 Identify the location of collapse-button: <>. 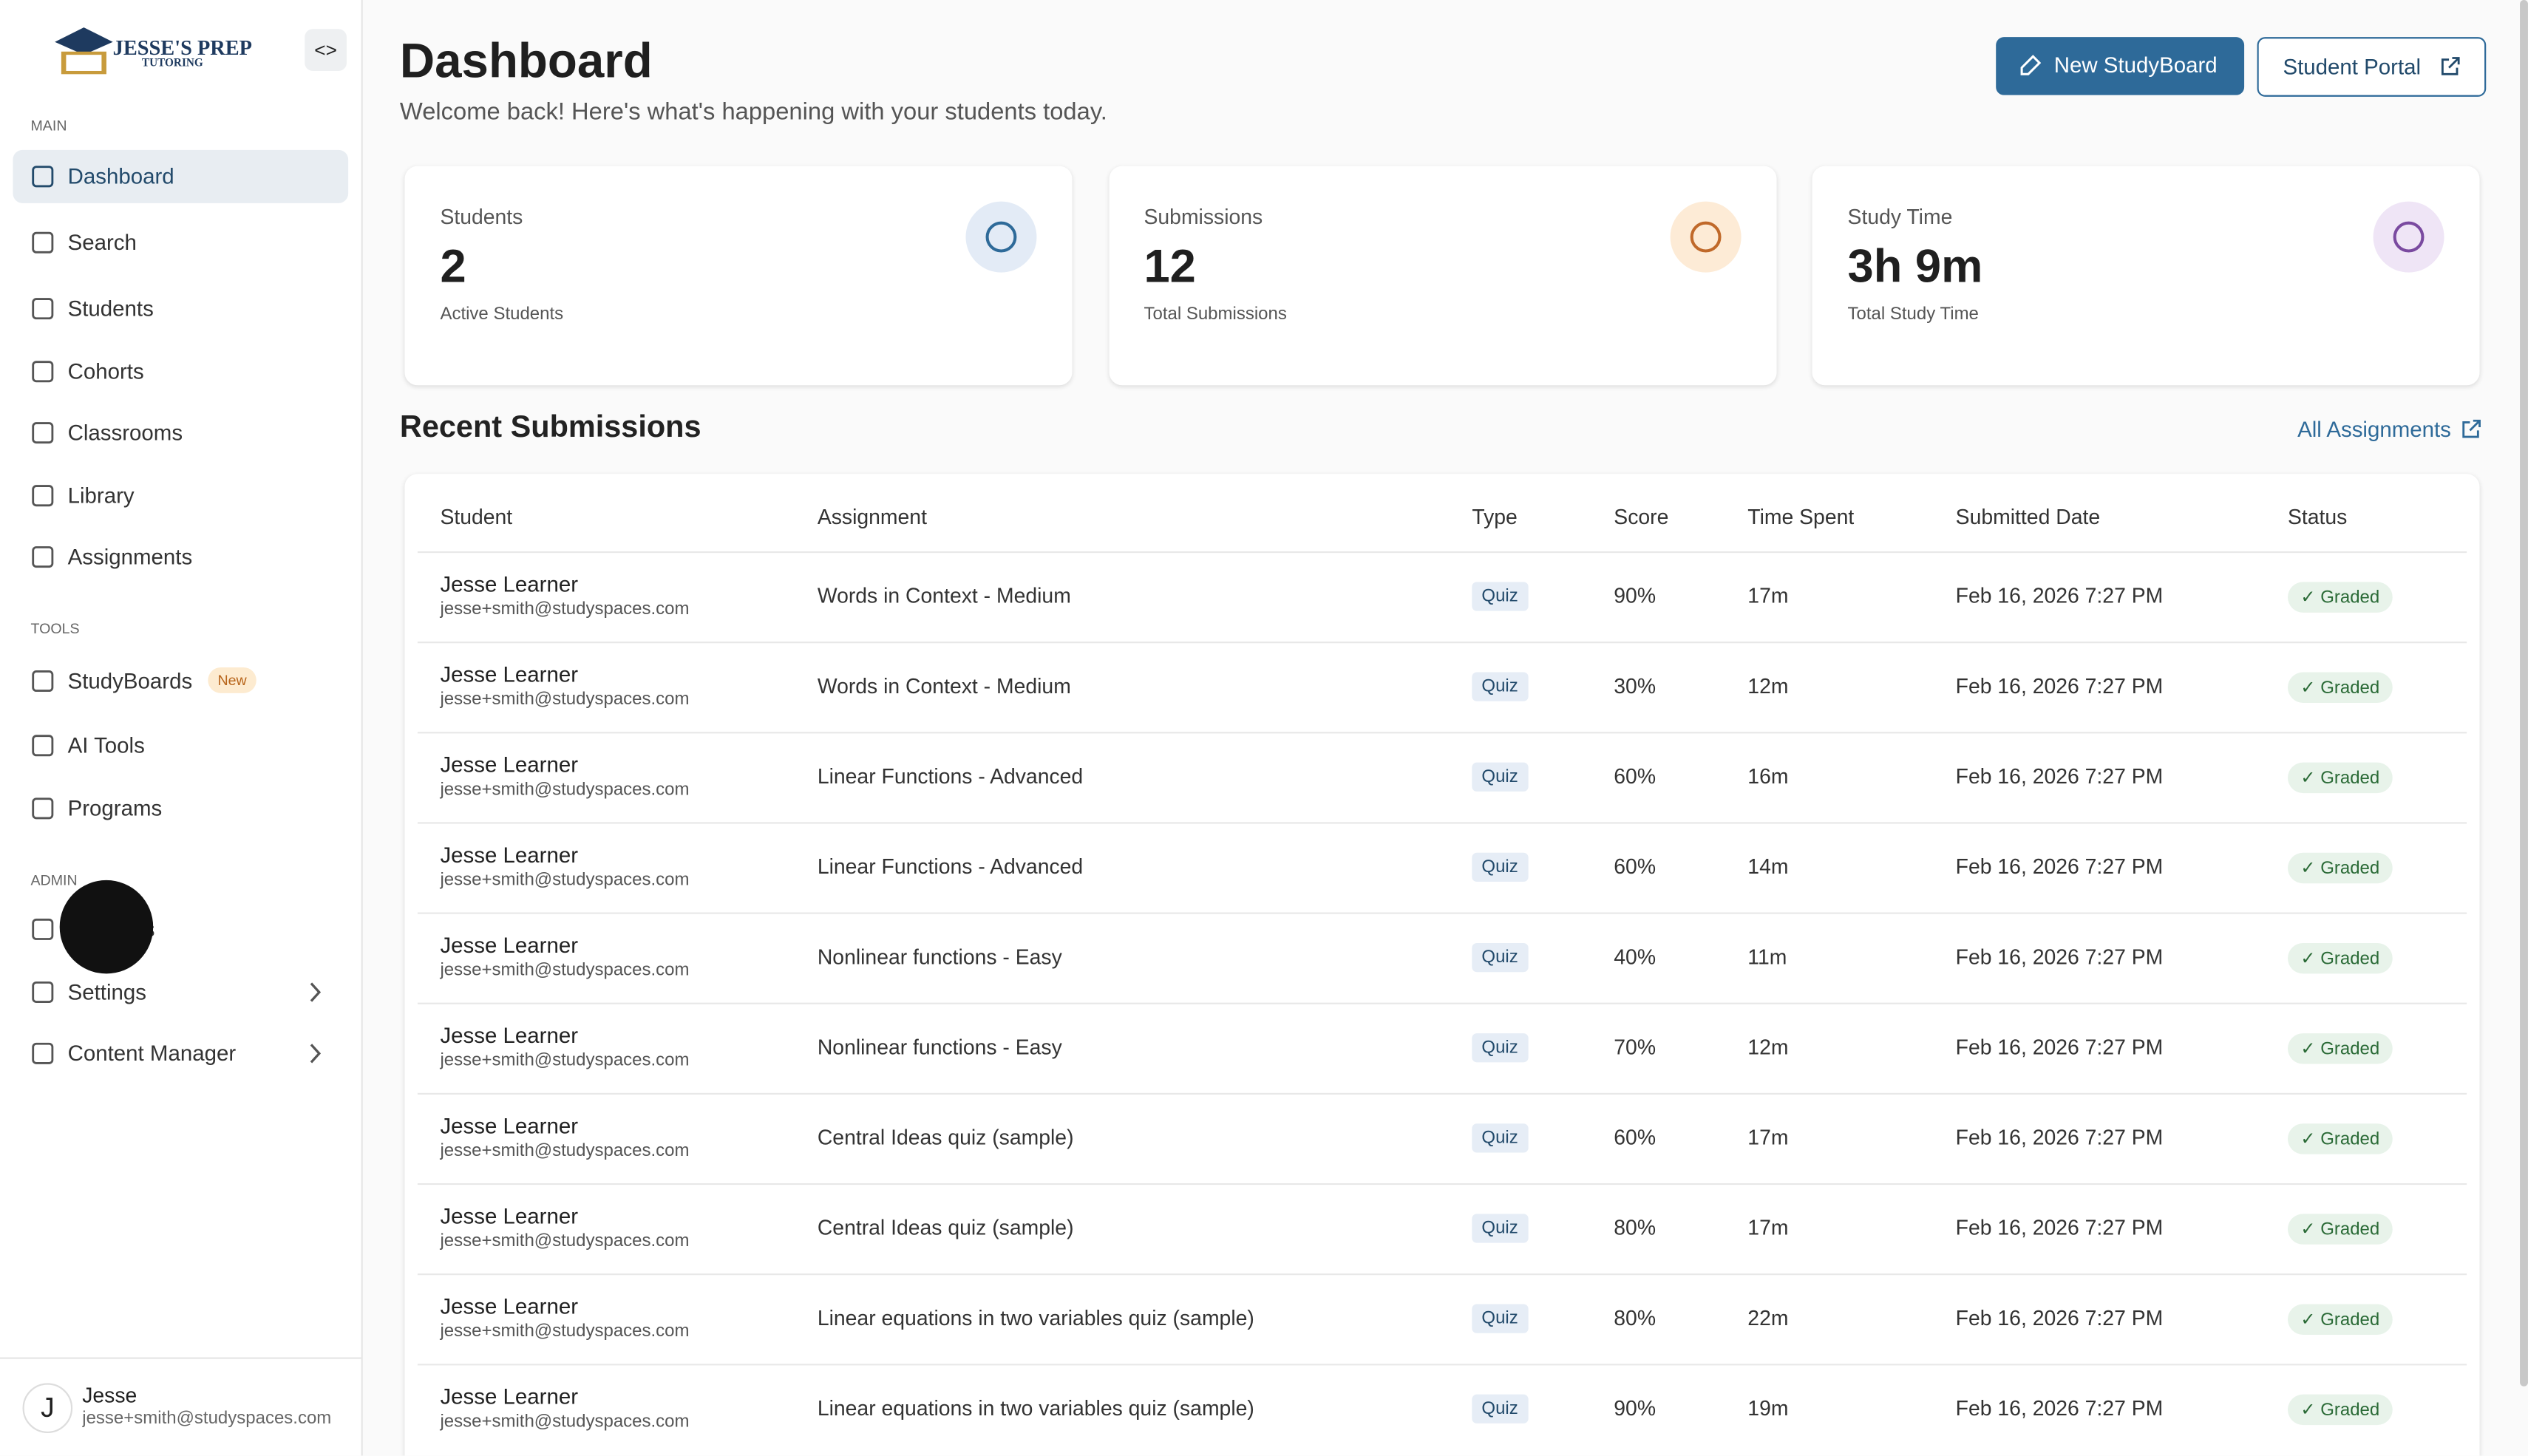
(326, 50).